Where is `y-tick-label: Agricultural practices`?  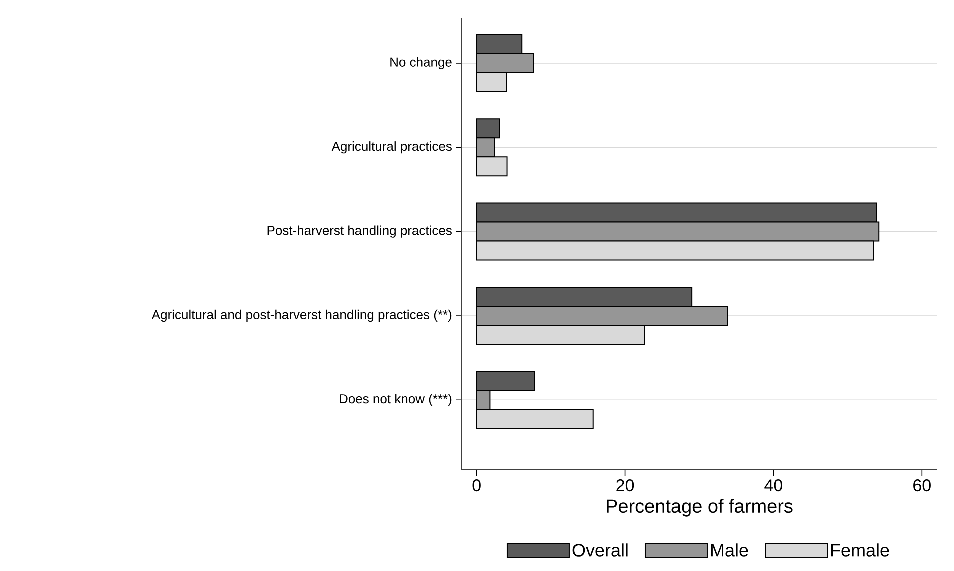 y-tick-label: Agricultural practices is located at coordinates (392, 148).